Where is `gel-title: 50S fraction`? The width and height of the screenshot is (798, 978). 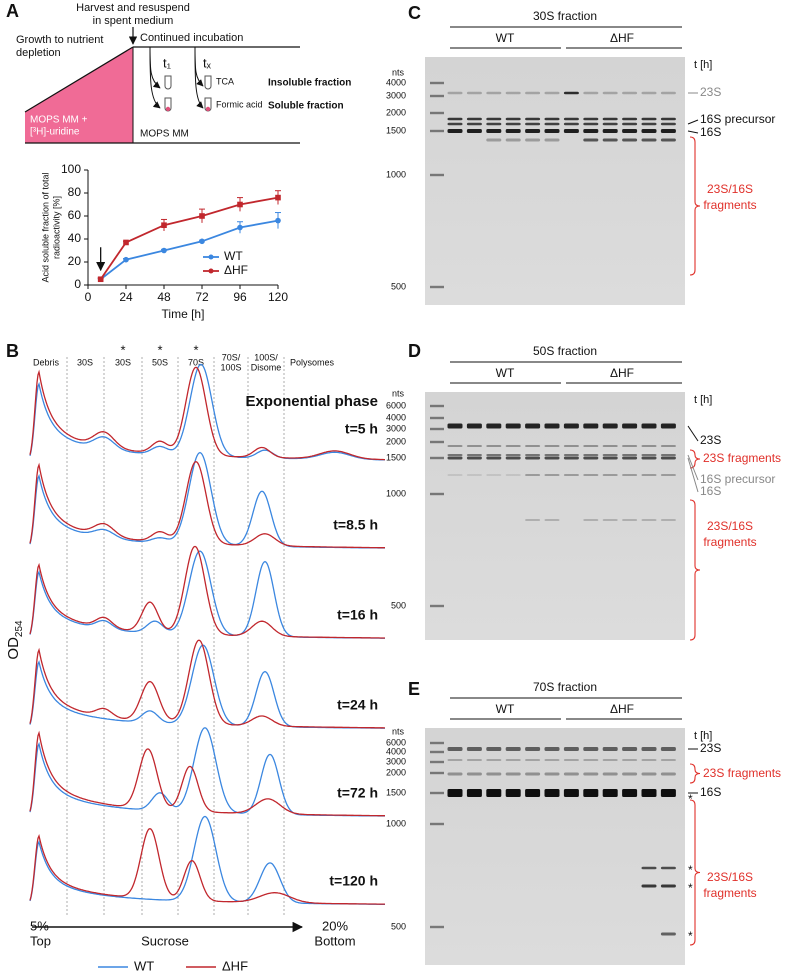 gel-title: 50S fraction is located at coordinates (565, 351).